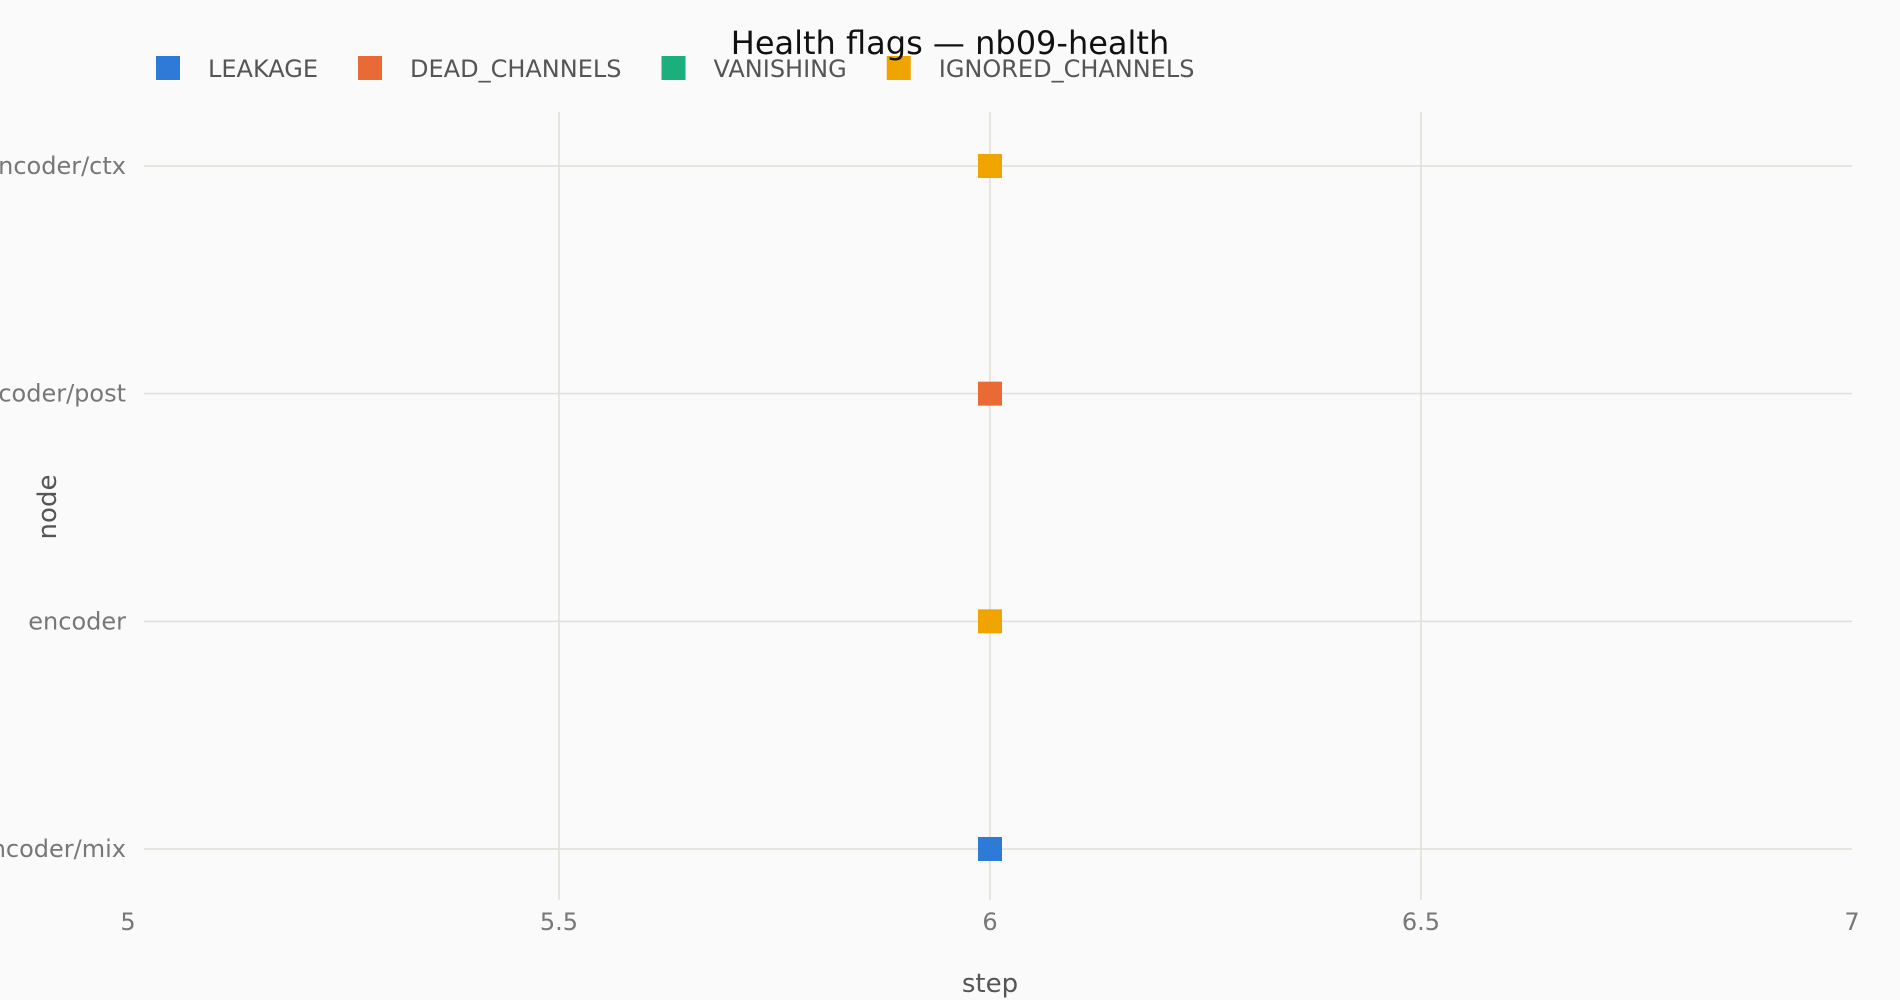 The height and width of the screenshot is (1000, 1900). I want to click on legend-swatch-dead-channels, so click(370, 68).